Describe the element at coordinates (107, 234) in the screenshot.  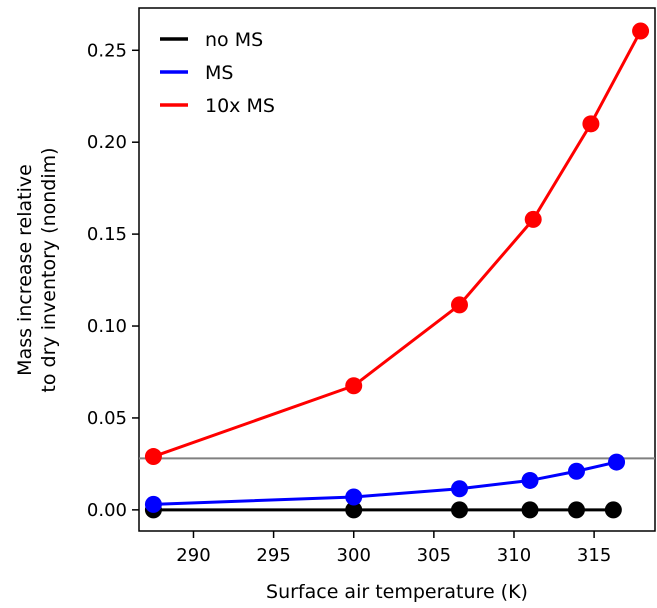
I see `y-tick-label: 0.15` at that location.